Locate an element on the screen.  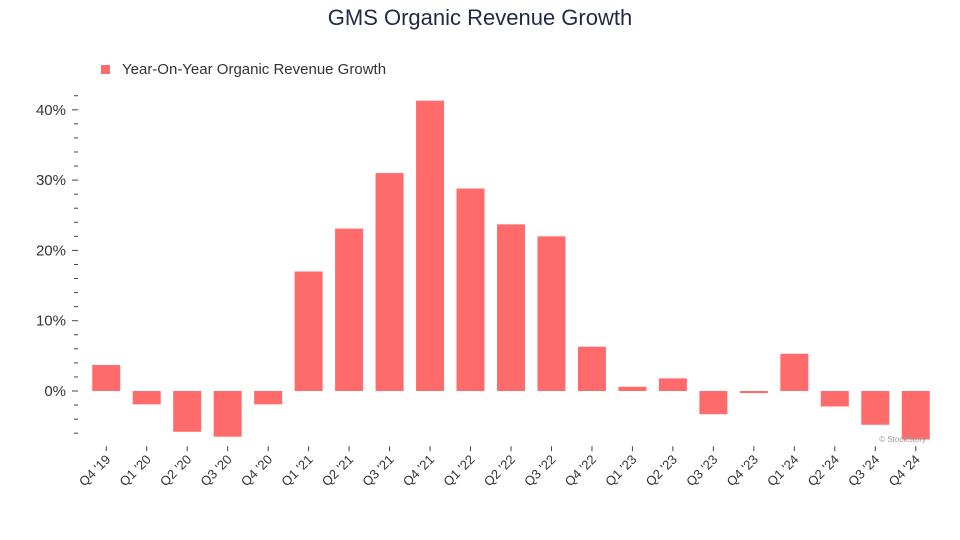
x-tick-label: Q3 '21 is located at coordinates (377, 470).